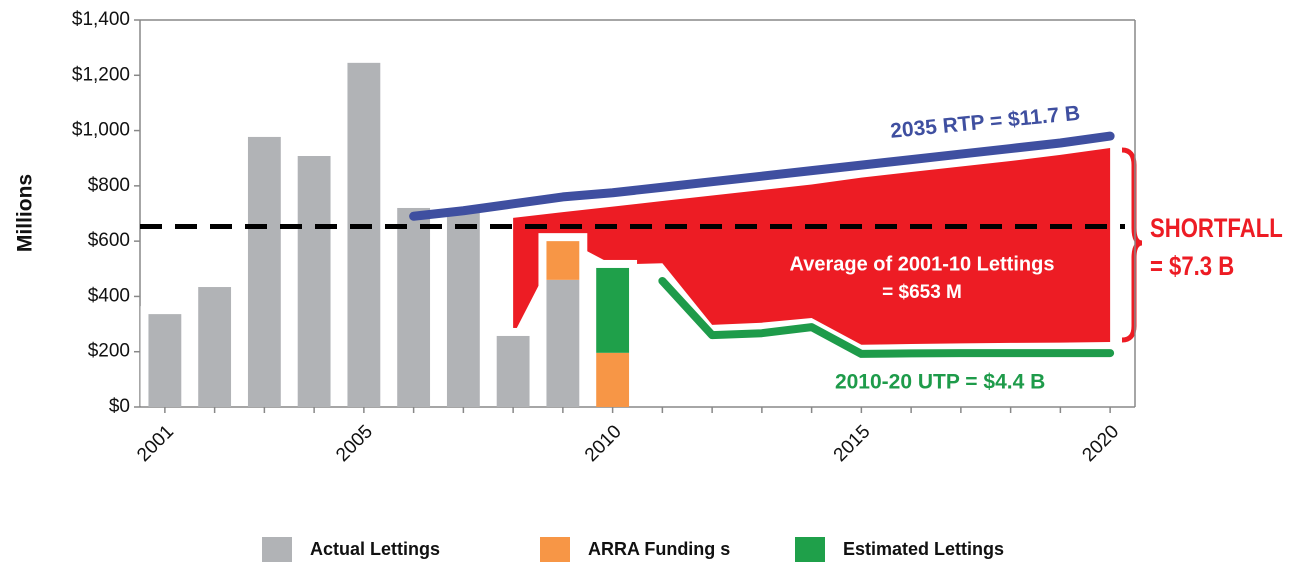  Describe the element at coordinates (1132, 245) in the screenshot. I see `brace` at that location.